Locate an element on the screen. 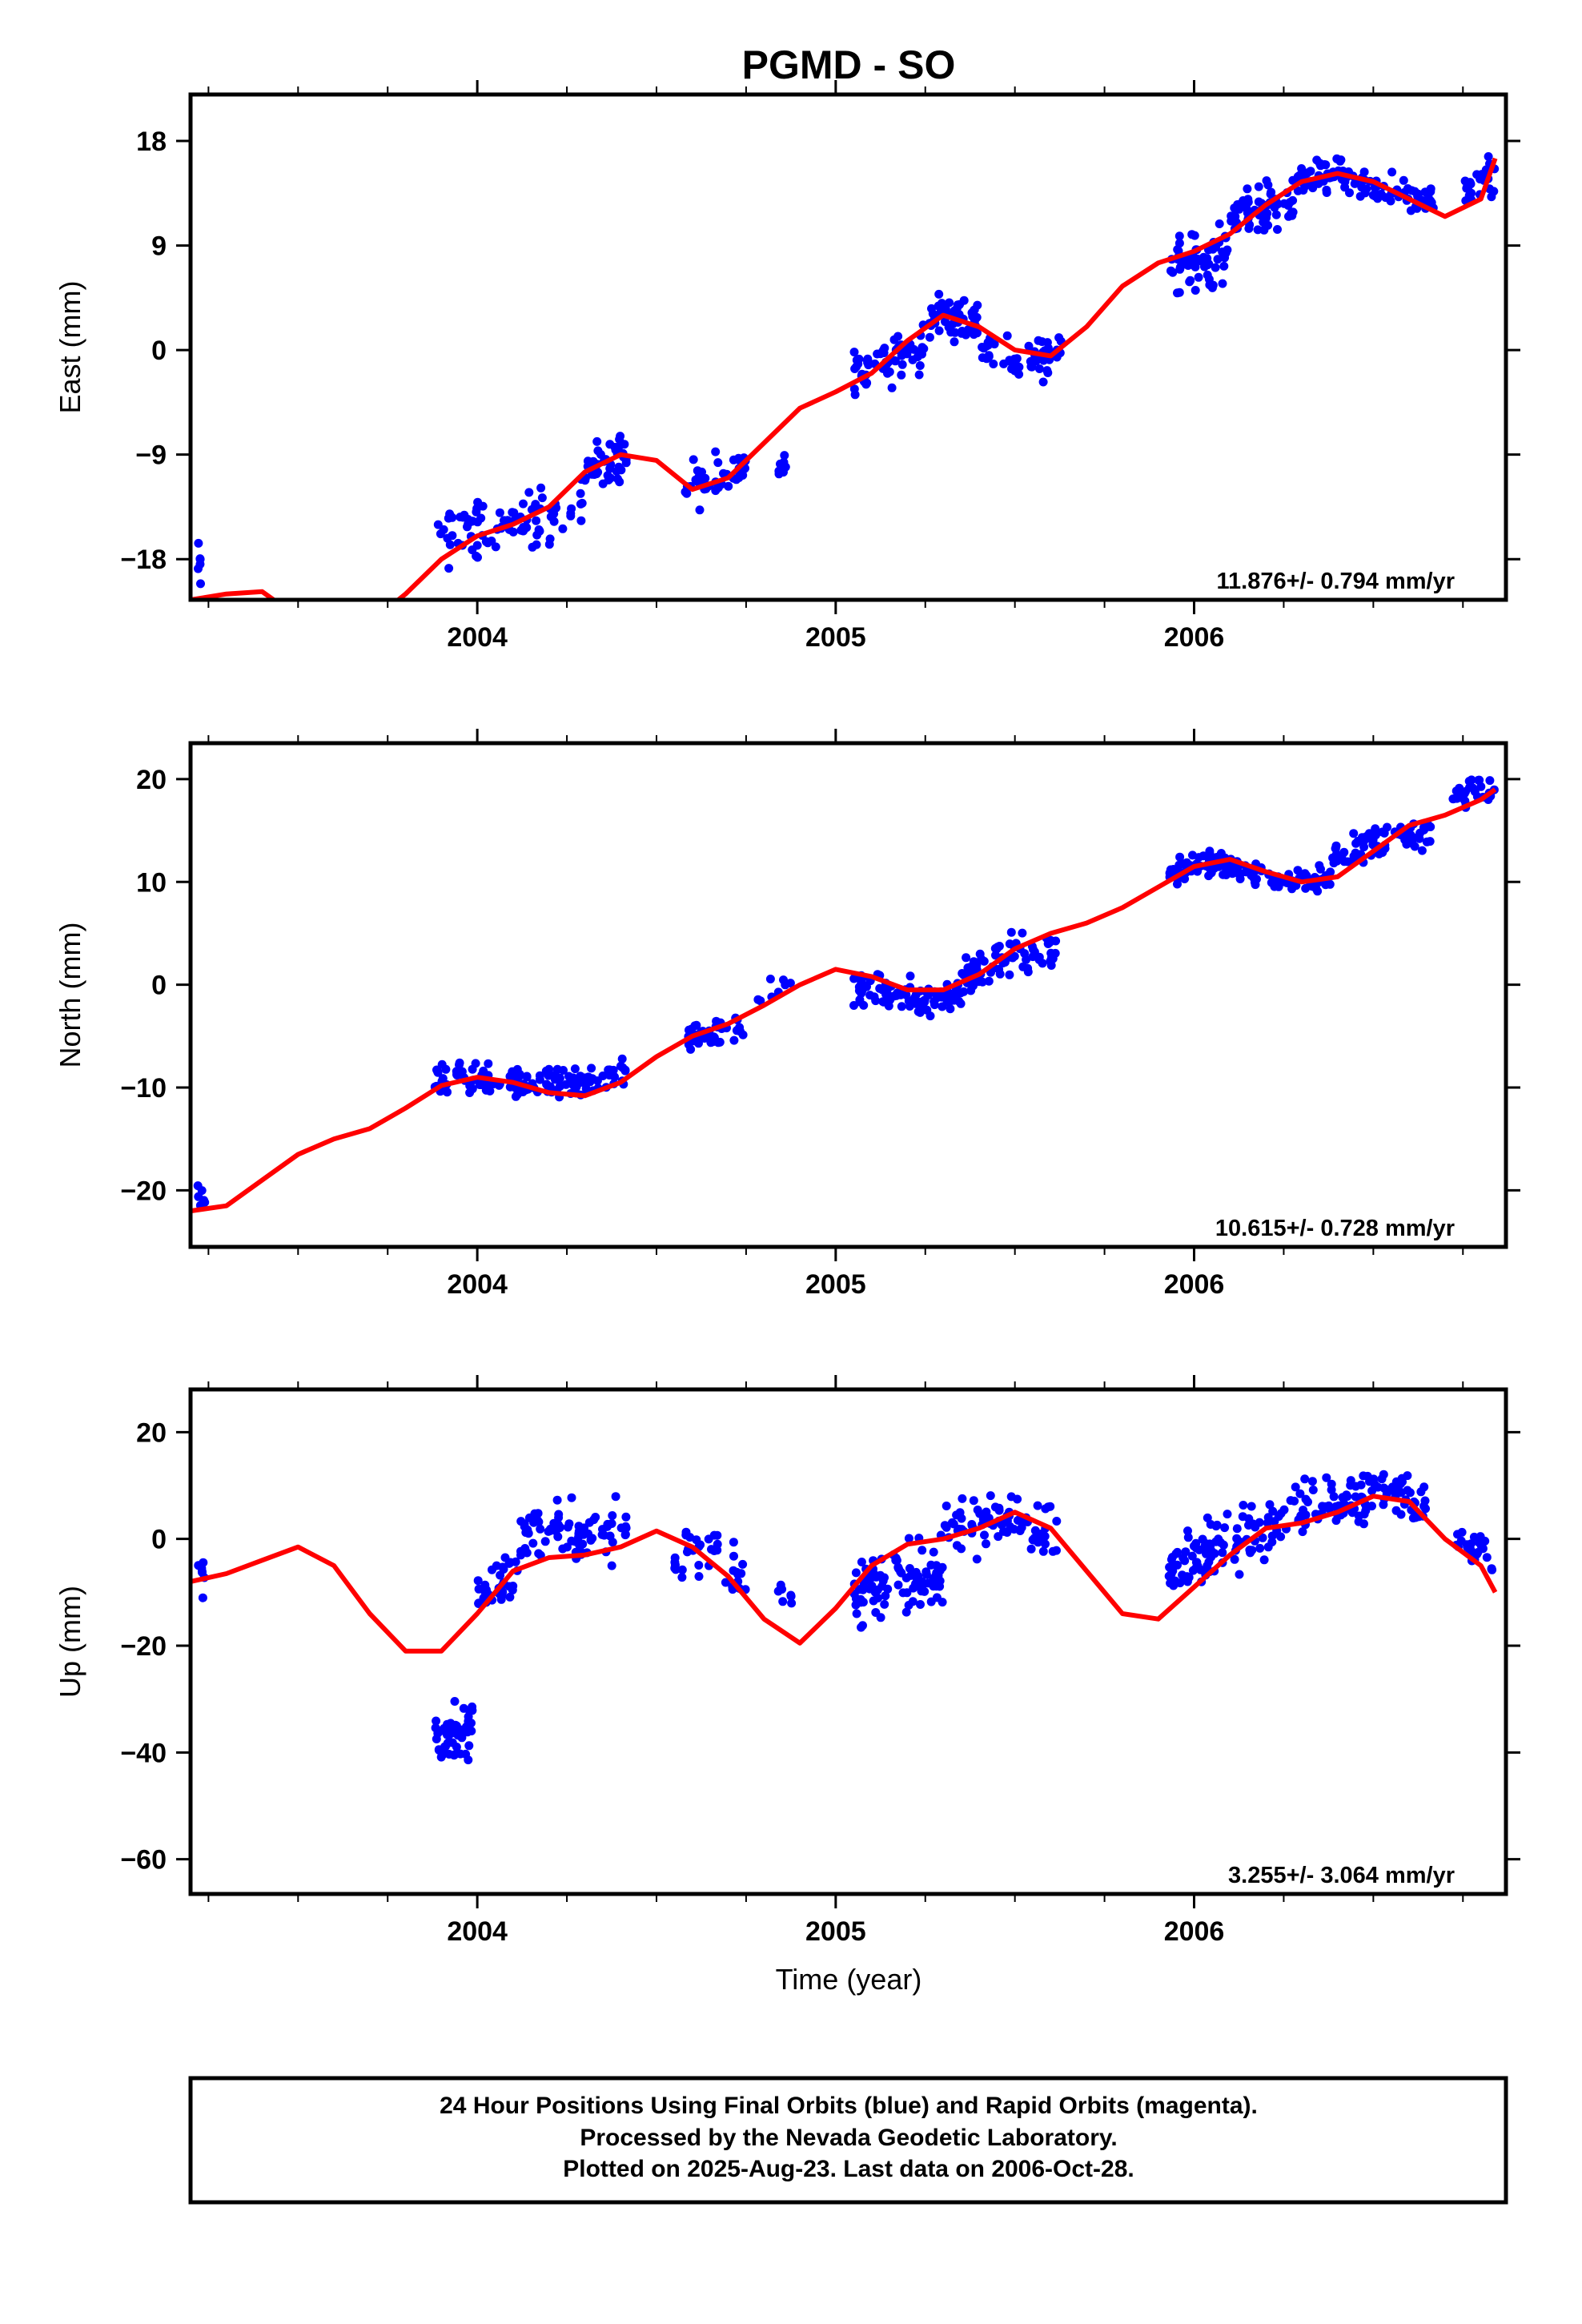 This screenshot has width=1582, height=2324. y-tick-label: −10 is located at coordinates (144, 1088).